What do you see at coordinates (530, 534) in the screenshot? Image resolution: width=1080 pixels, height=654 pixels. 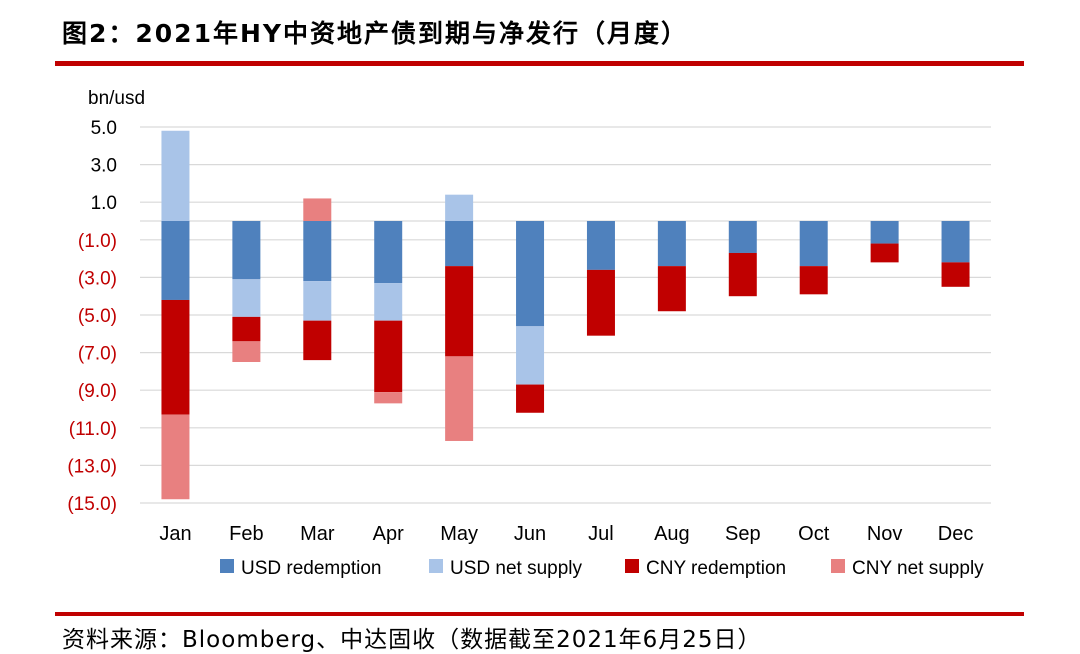 I see `x-tick-label: Jun` at bounding box center [530, 534].